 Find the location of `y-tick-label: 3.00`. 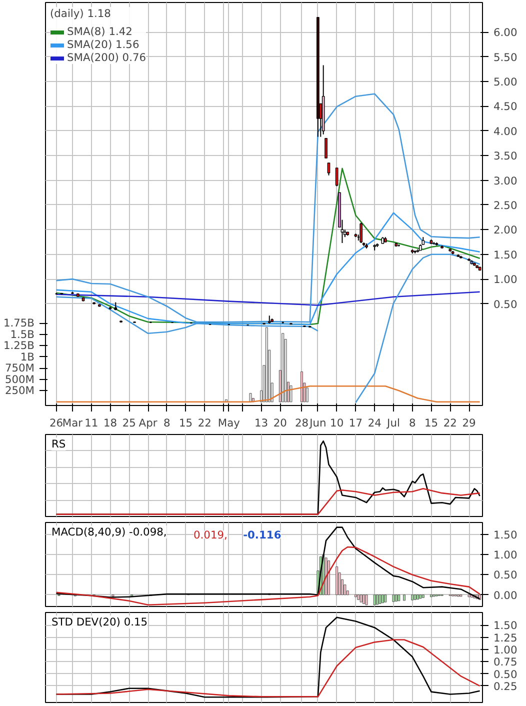

y-tick-label: 3.00 is located at coordinates (506, 181).